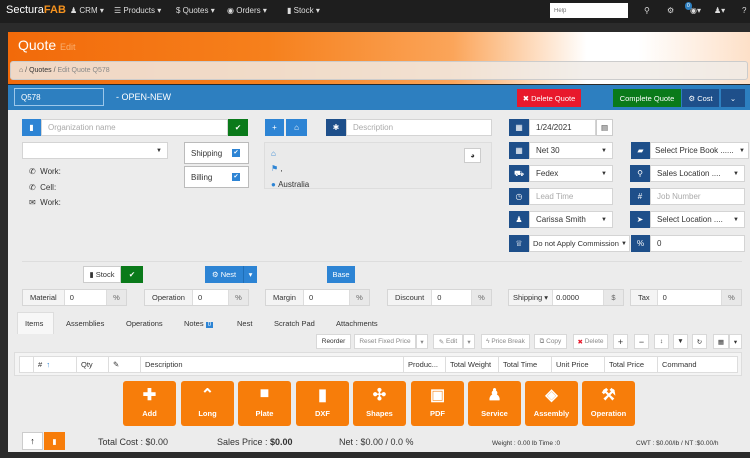 This screenshot has height=458, width=750. I want to click on edit-dropdown-button: ▾, so click(469, 341).